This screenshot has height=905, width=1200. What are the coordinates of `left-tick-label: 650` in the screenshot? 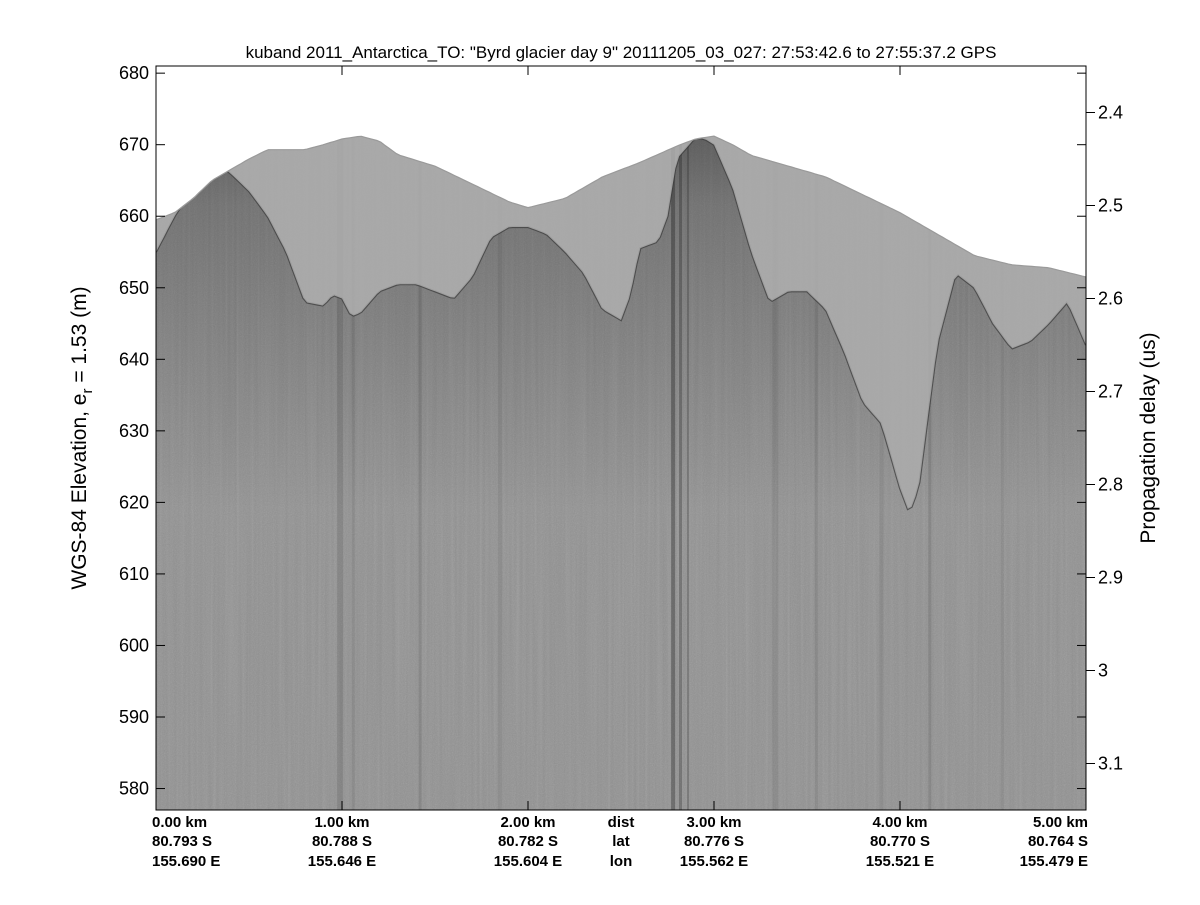 It's located at (134, 288).